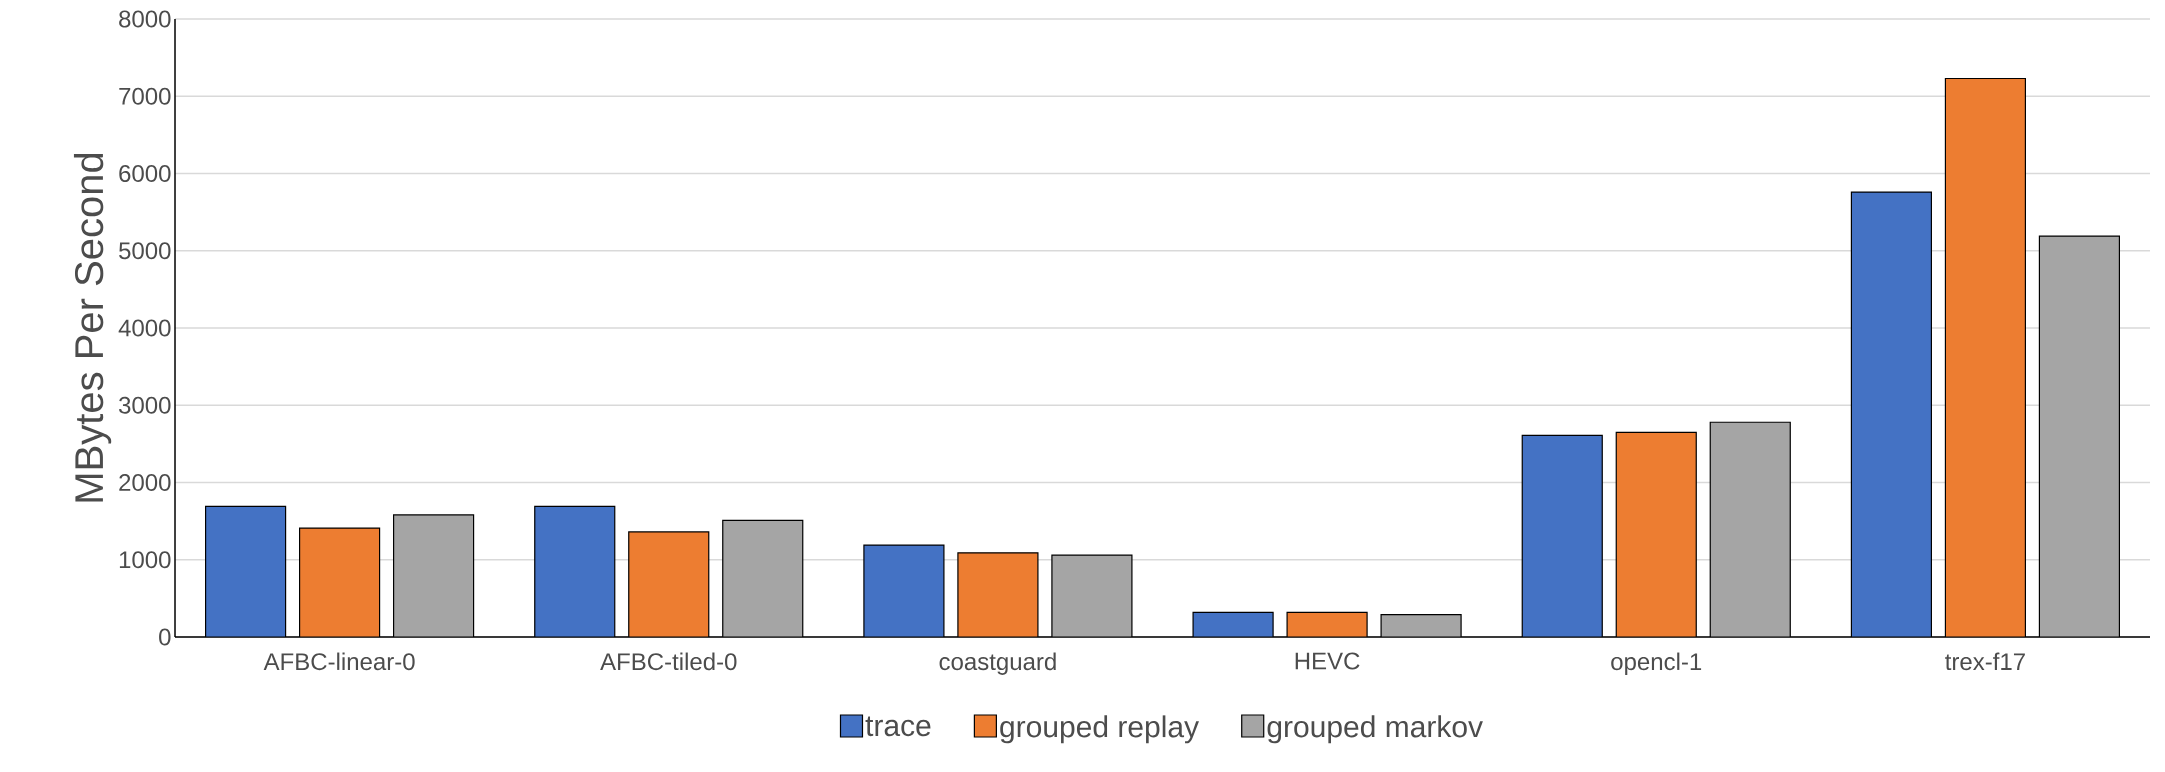 This screenshot has width=2165, height=772. Describe the element at coordinates (1375, 729) in the screenshot. I see `legend-label: grouped markov` at that location.